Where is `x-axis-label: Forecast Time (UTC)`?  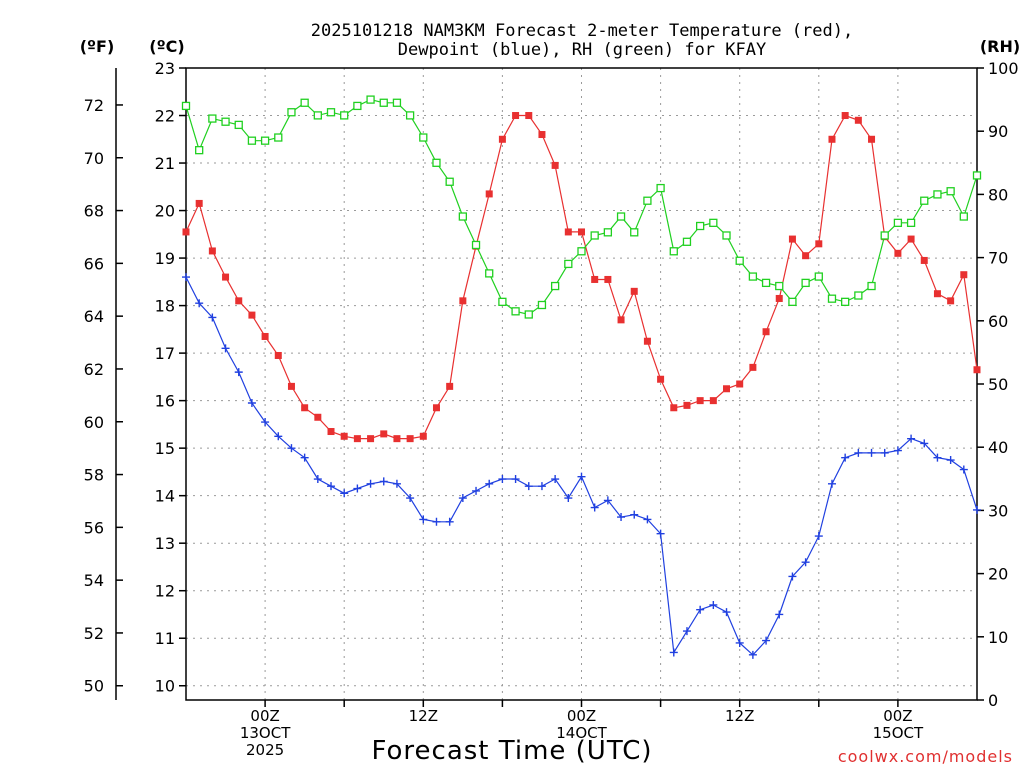
x-axis-label: Forecast Time (UTC) is located at coordinates (511, 751).